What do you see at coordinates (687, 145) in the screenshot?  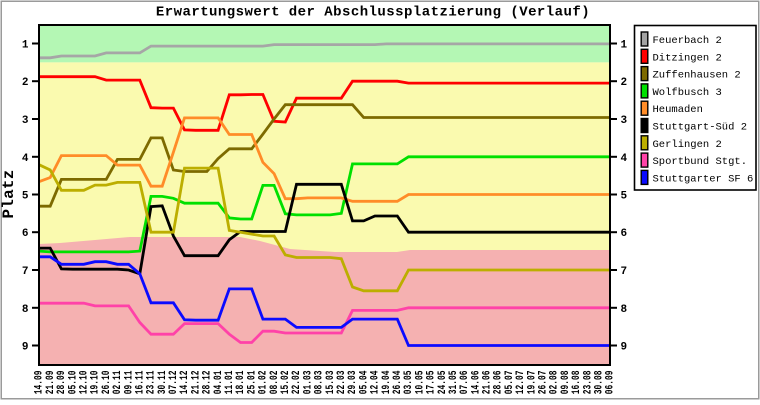 I see `svg-text: Gerlingen 2` at bounding box center [687, 145].